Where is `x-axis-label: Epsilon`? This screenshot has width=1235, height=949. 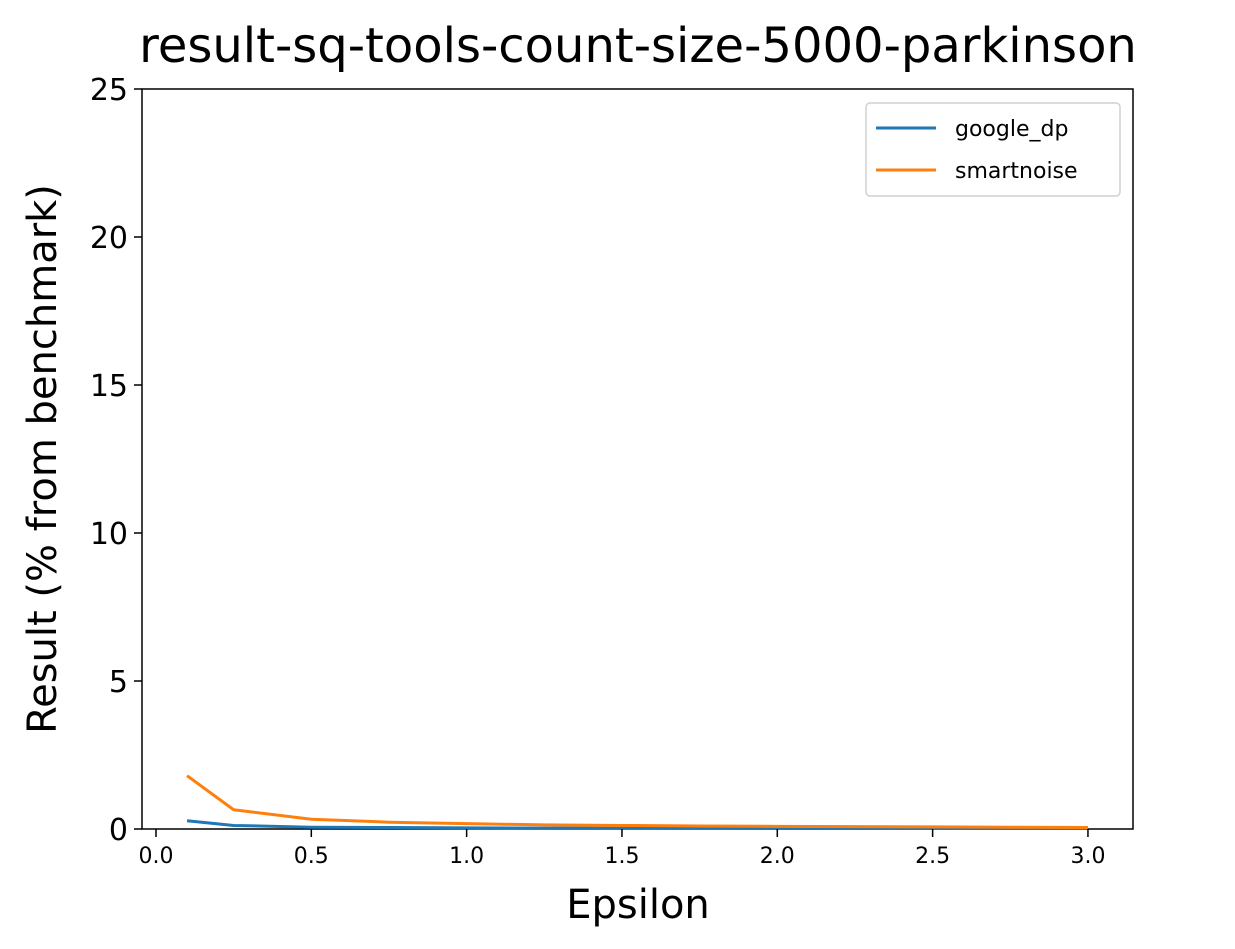 x-axis-label: Epsilon is located at coordinates (638, 905).